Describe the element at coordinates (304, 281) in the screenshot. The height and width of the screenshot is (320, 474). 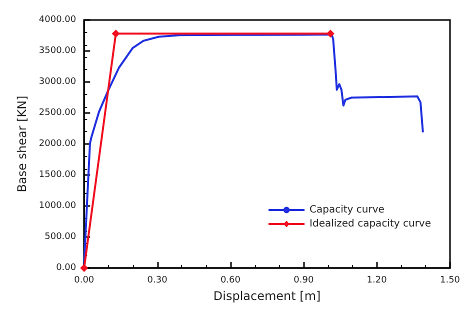
I see `x-tick-label: 0.90` at that location.